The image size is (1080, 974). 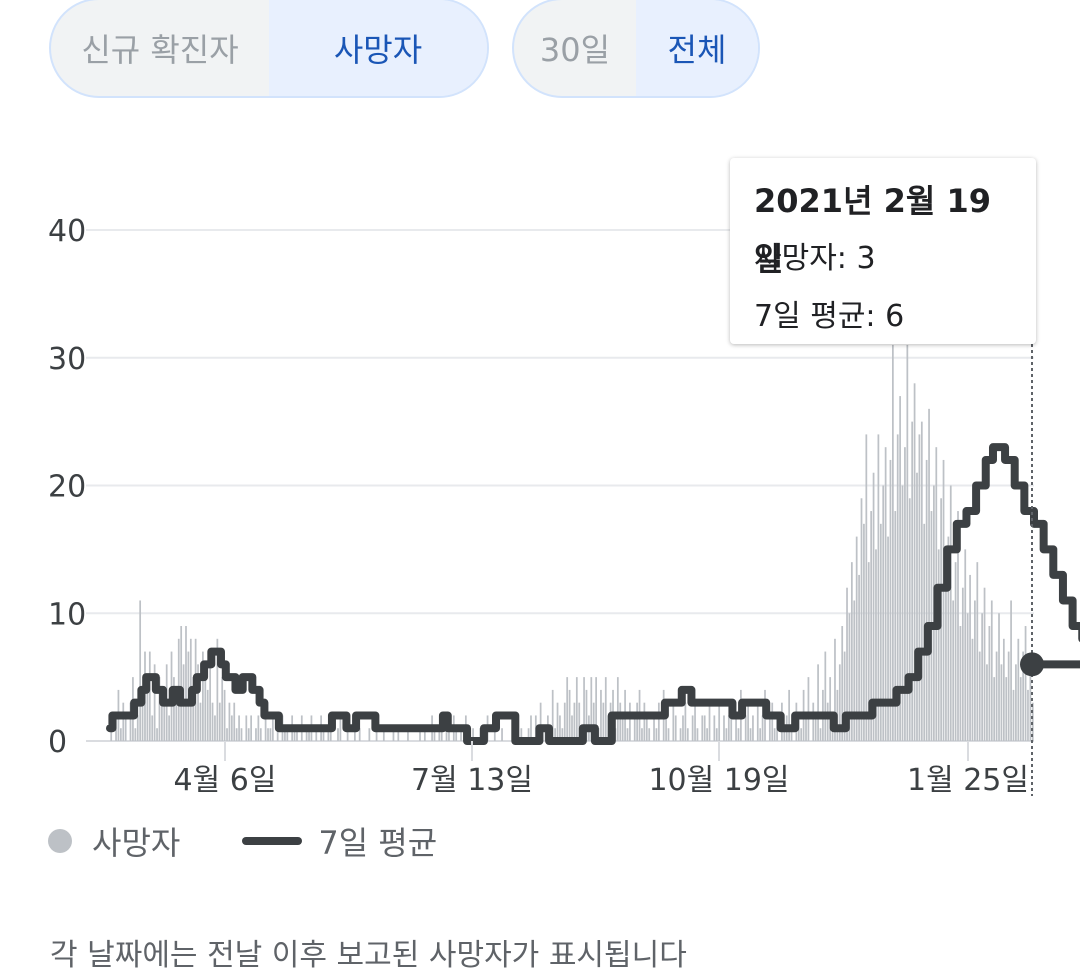 I want to click on deaths-legend-label: 사망자, so click(x=136, y=843).